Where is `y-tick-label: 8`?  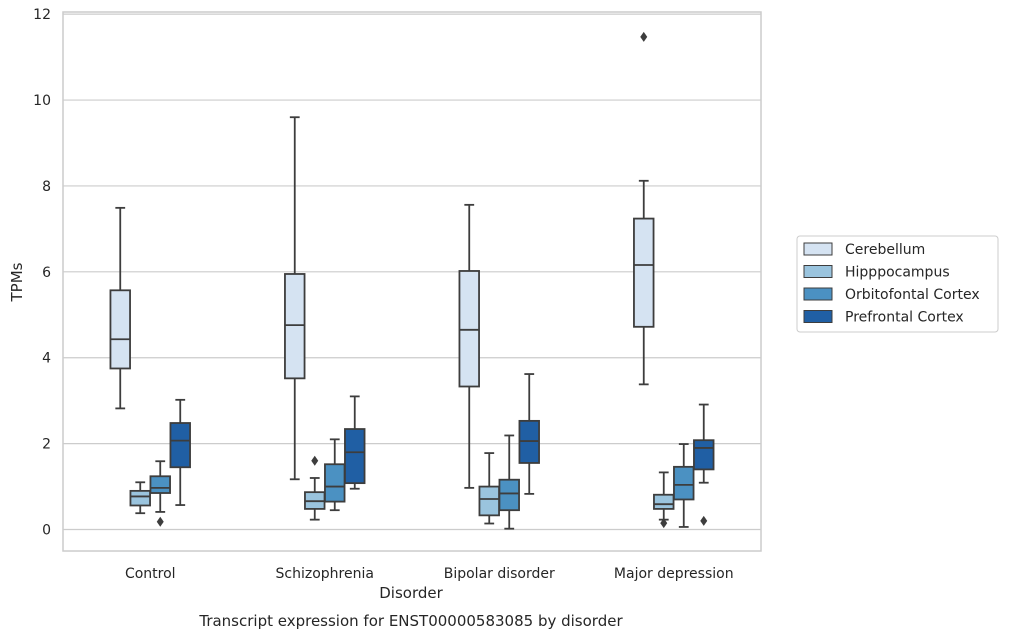
y-tick-label: 8 is located at coordinates (46, 187).